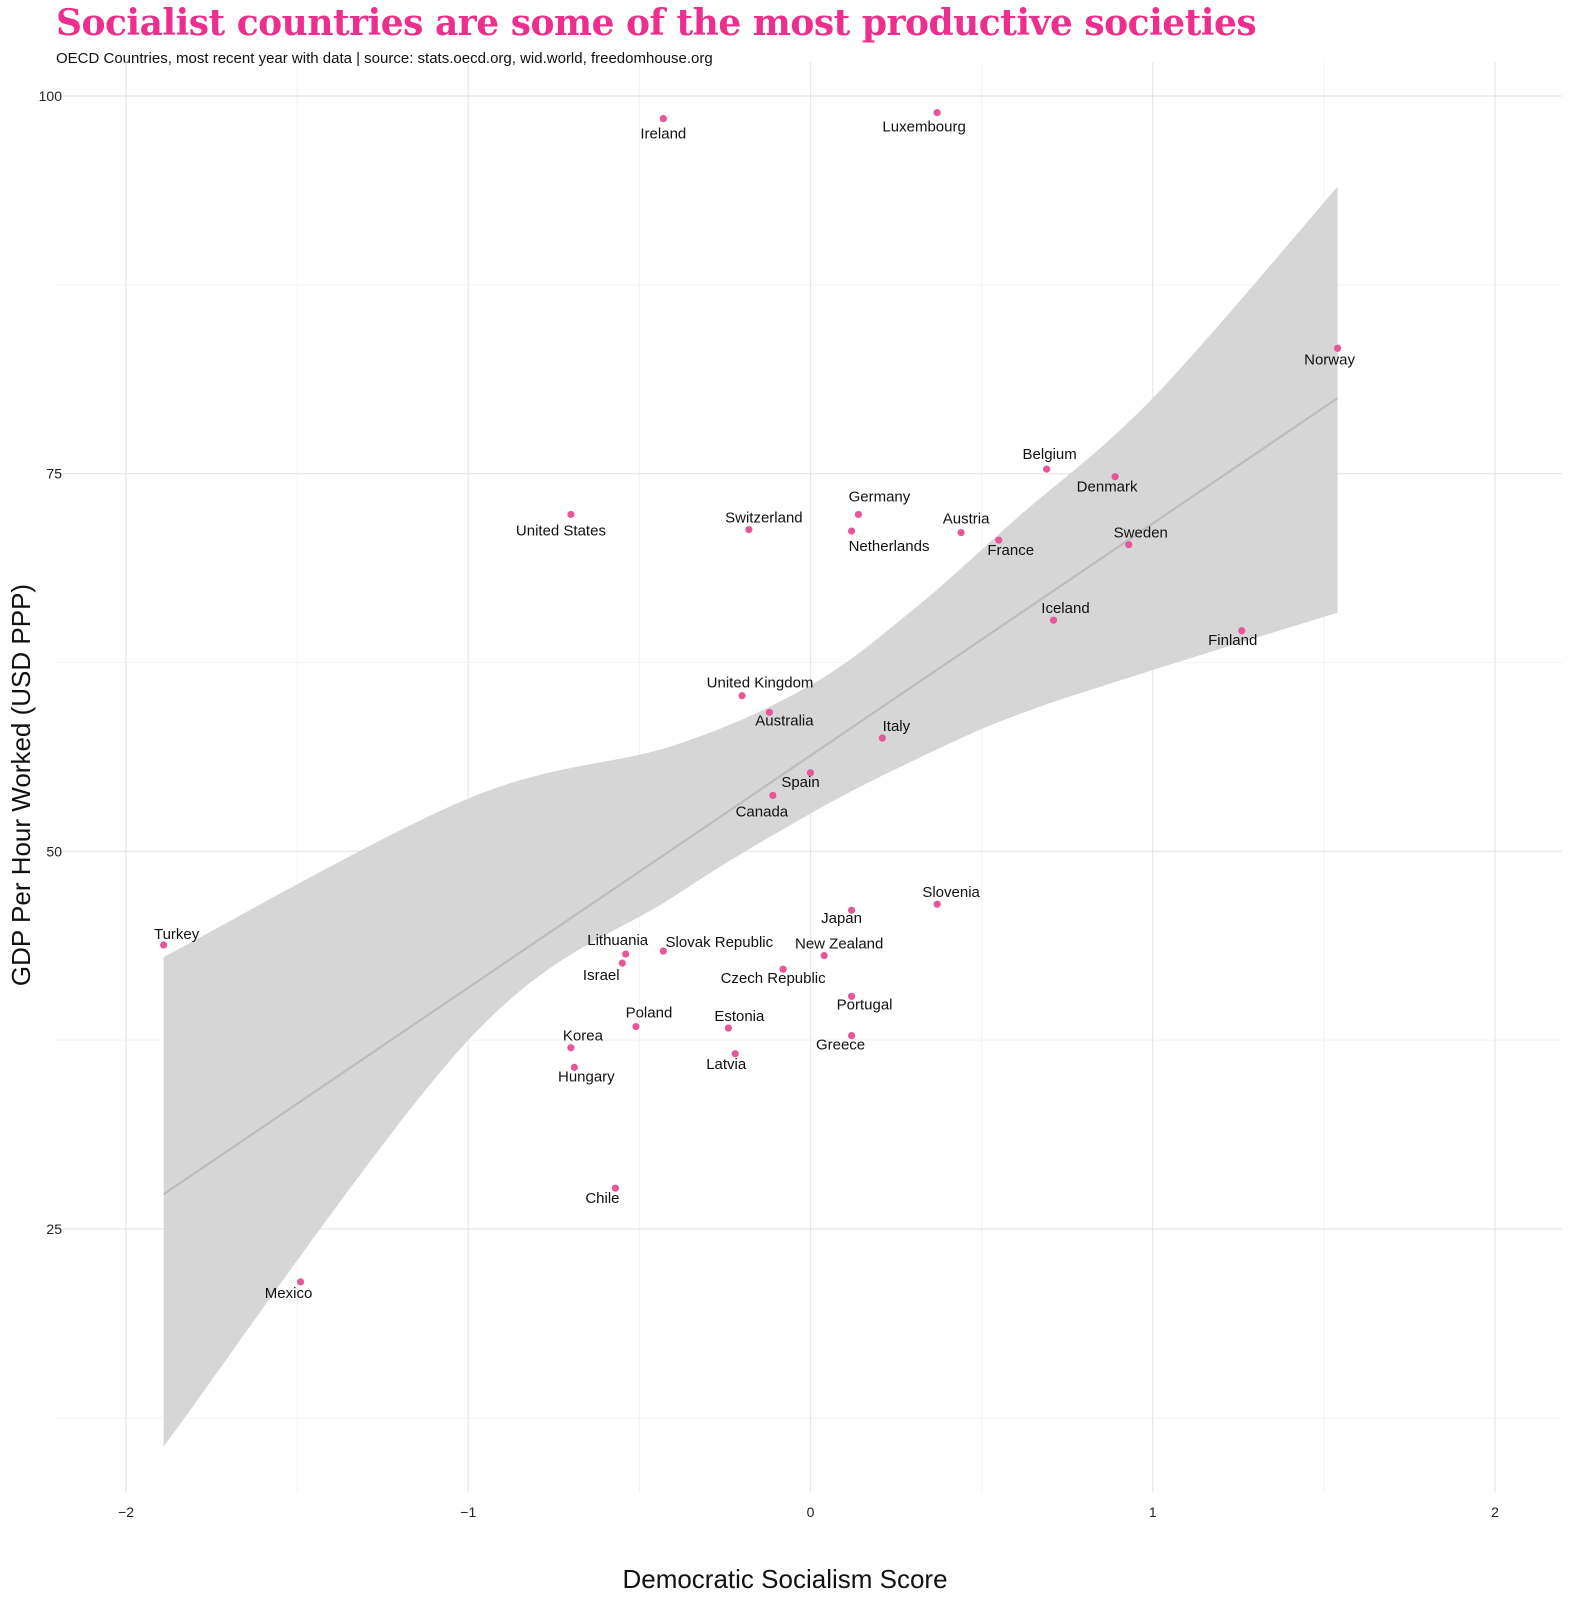 The height and width of the screenshot is (1600, 1594). What do you see at coordinates (1141, 533) in the screenshot?
I see `point-label: Sweden` at bounding box center [1141, 533].